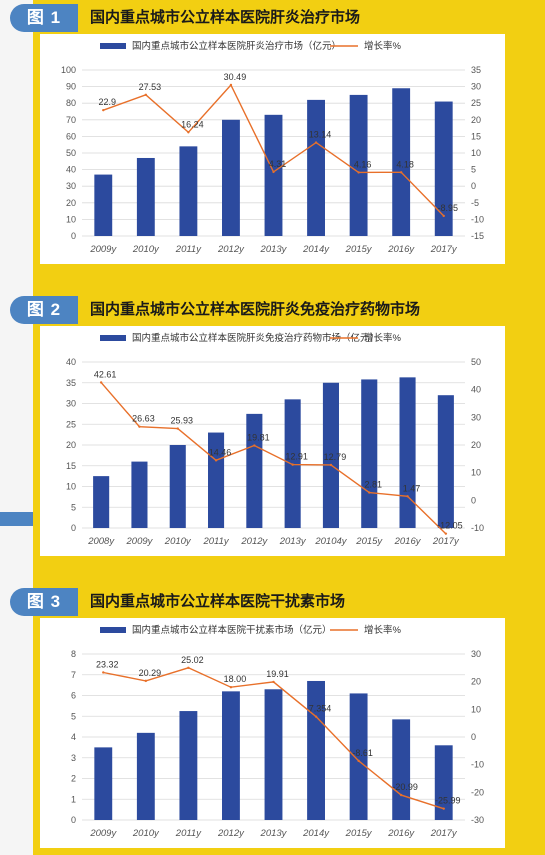 Image resolution: width=545 pixels, height=855 pixels. What do you see at coordinates (44, 602) in the screenshot?
I see `chart-3-tag: 图 3` at bounding box center [44, 602].